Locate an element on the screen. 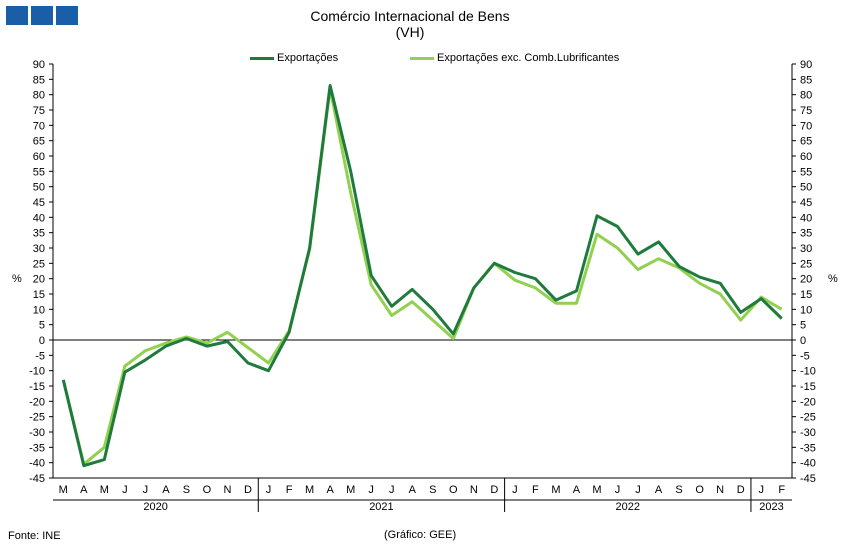 This screenshot has height=553, width=850. y-tick-label-left: -10 is located at coordinates (37, 372).